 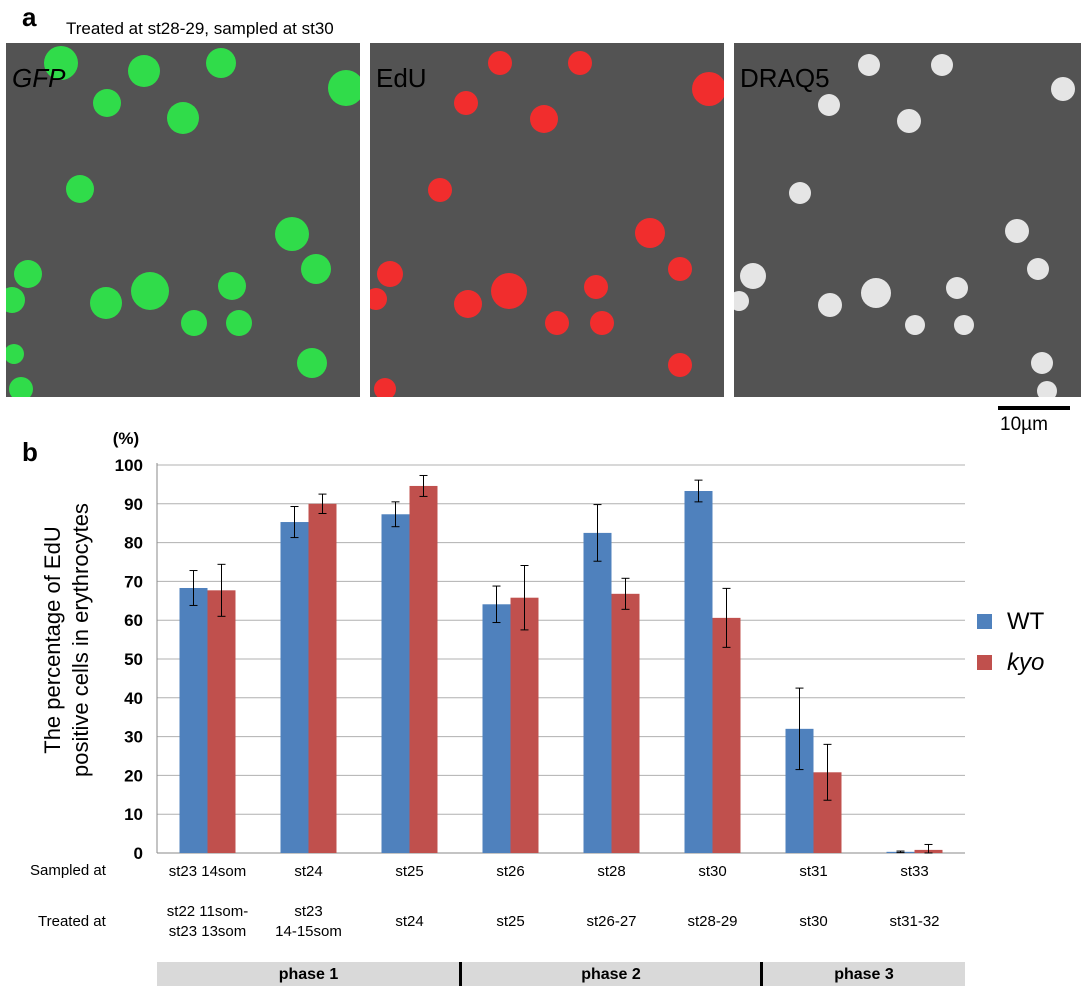 I want to click on scale-bar, so click(x=1034, y=408).